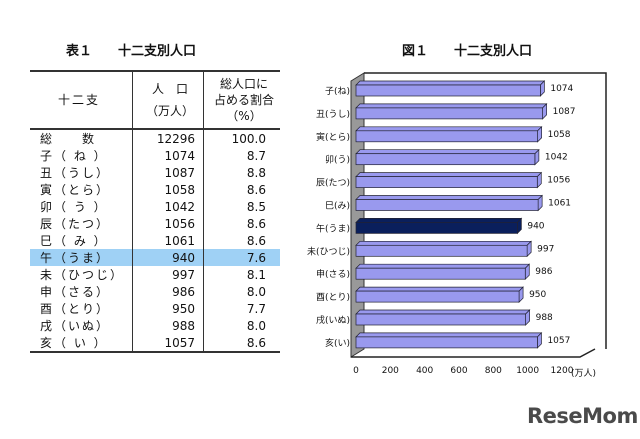 This screenshot has width=640, height=439. I want to click on population-cell: 950, so click(168, 308).